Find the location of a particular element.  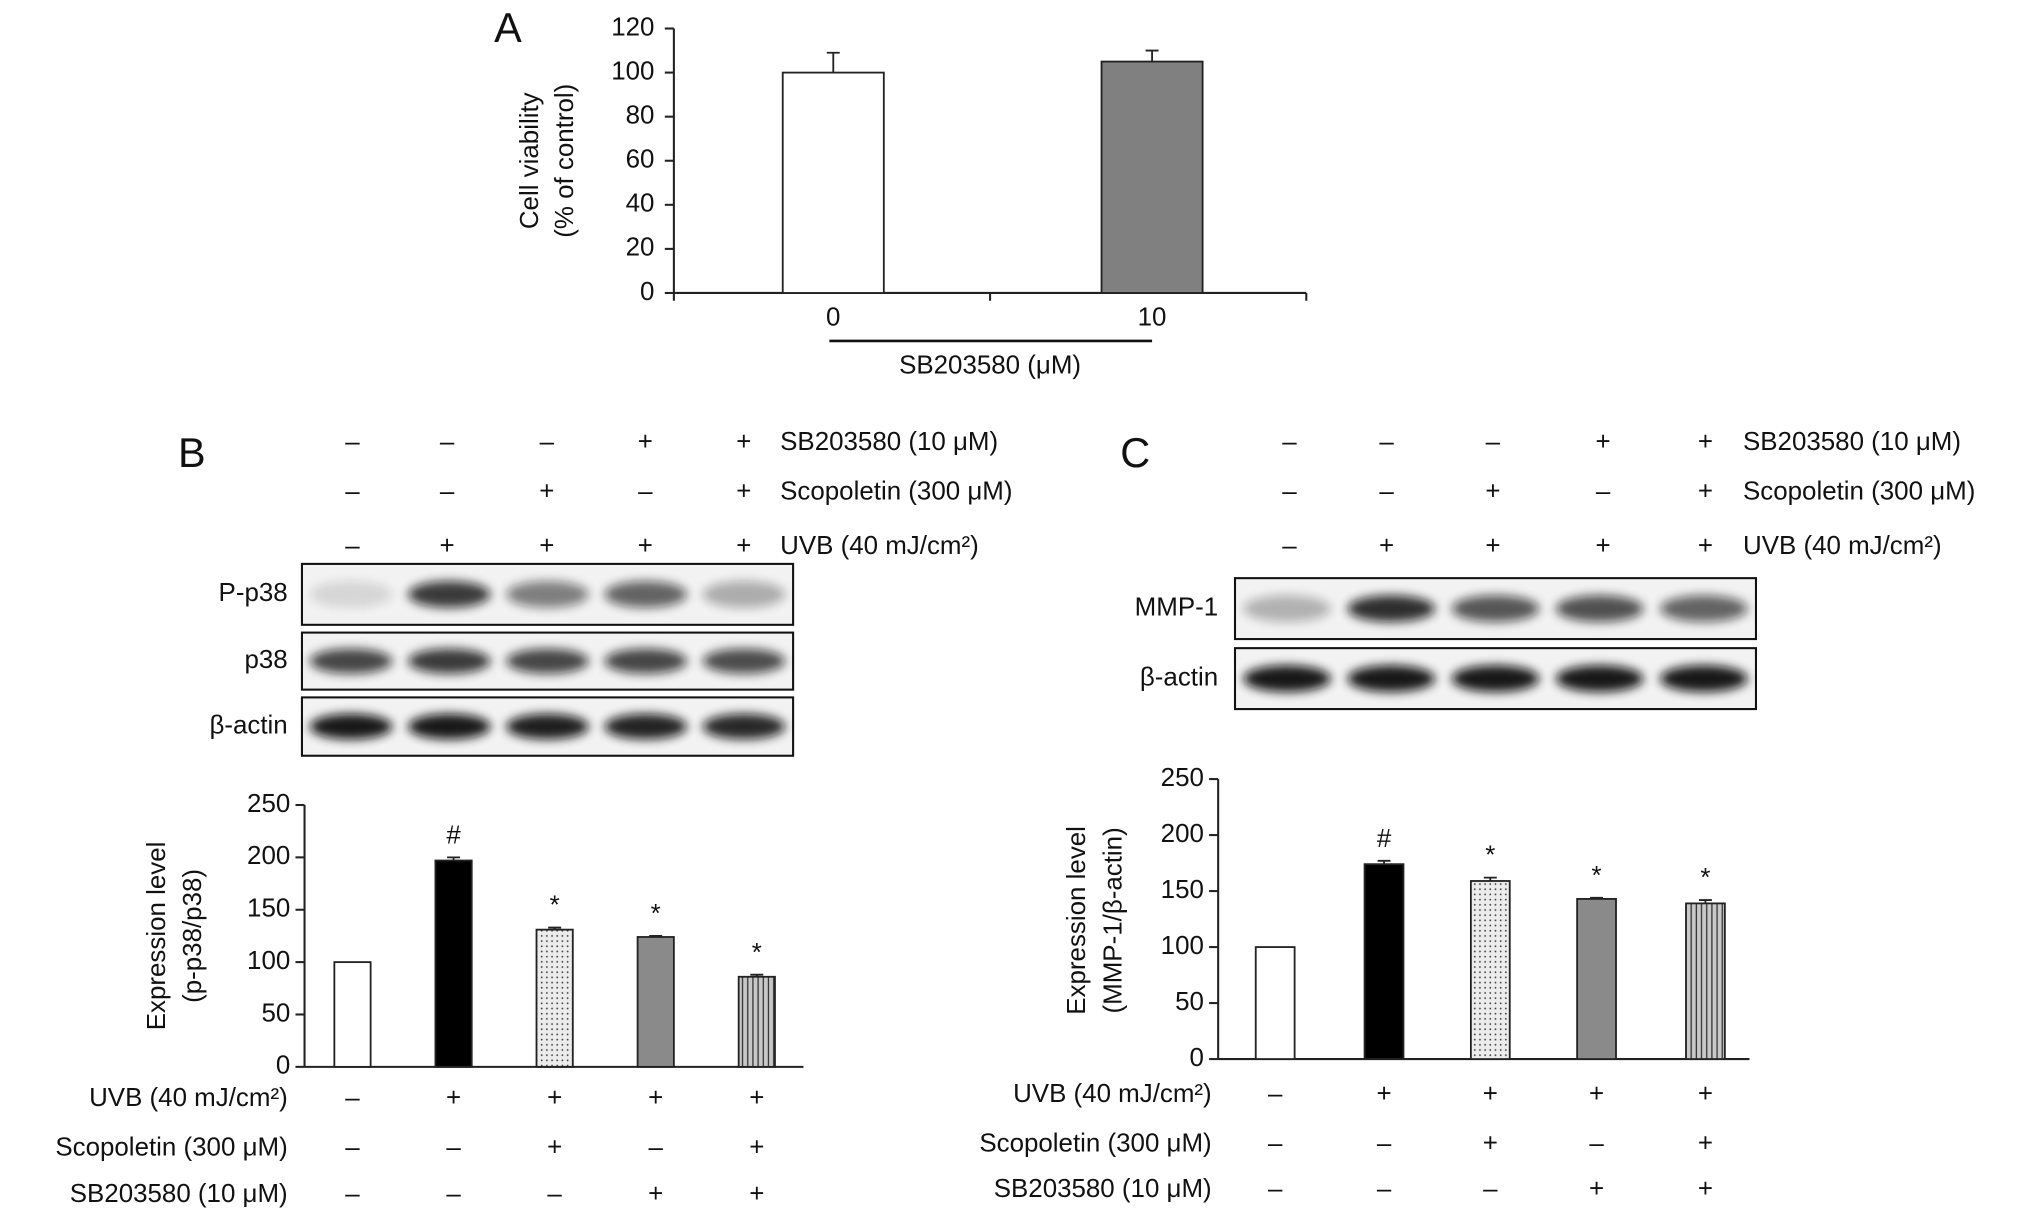

x-tick-label: 0 is located at coordinates (833, 318).